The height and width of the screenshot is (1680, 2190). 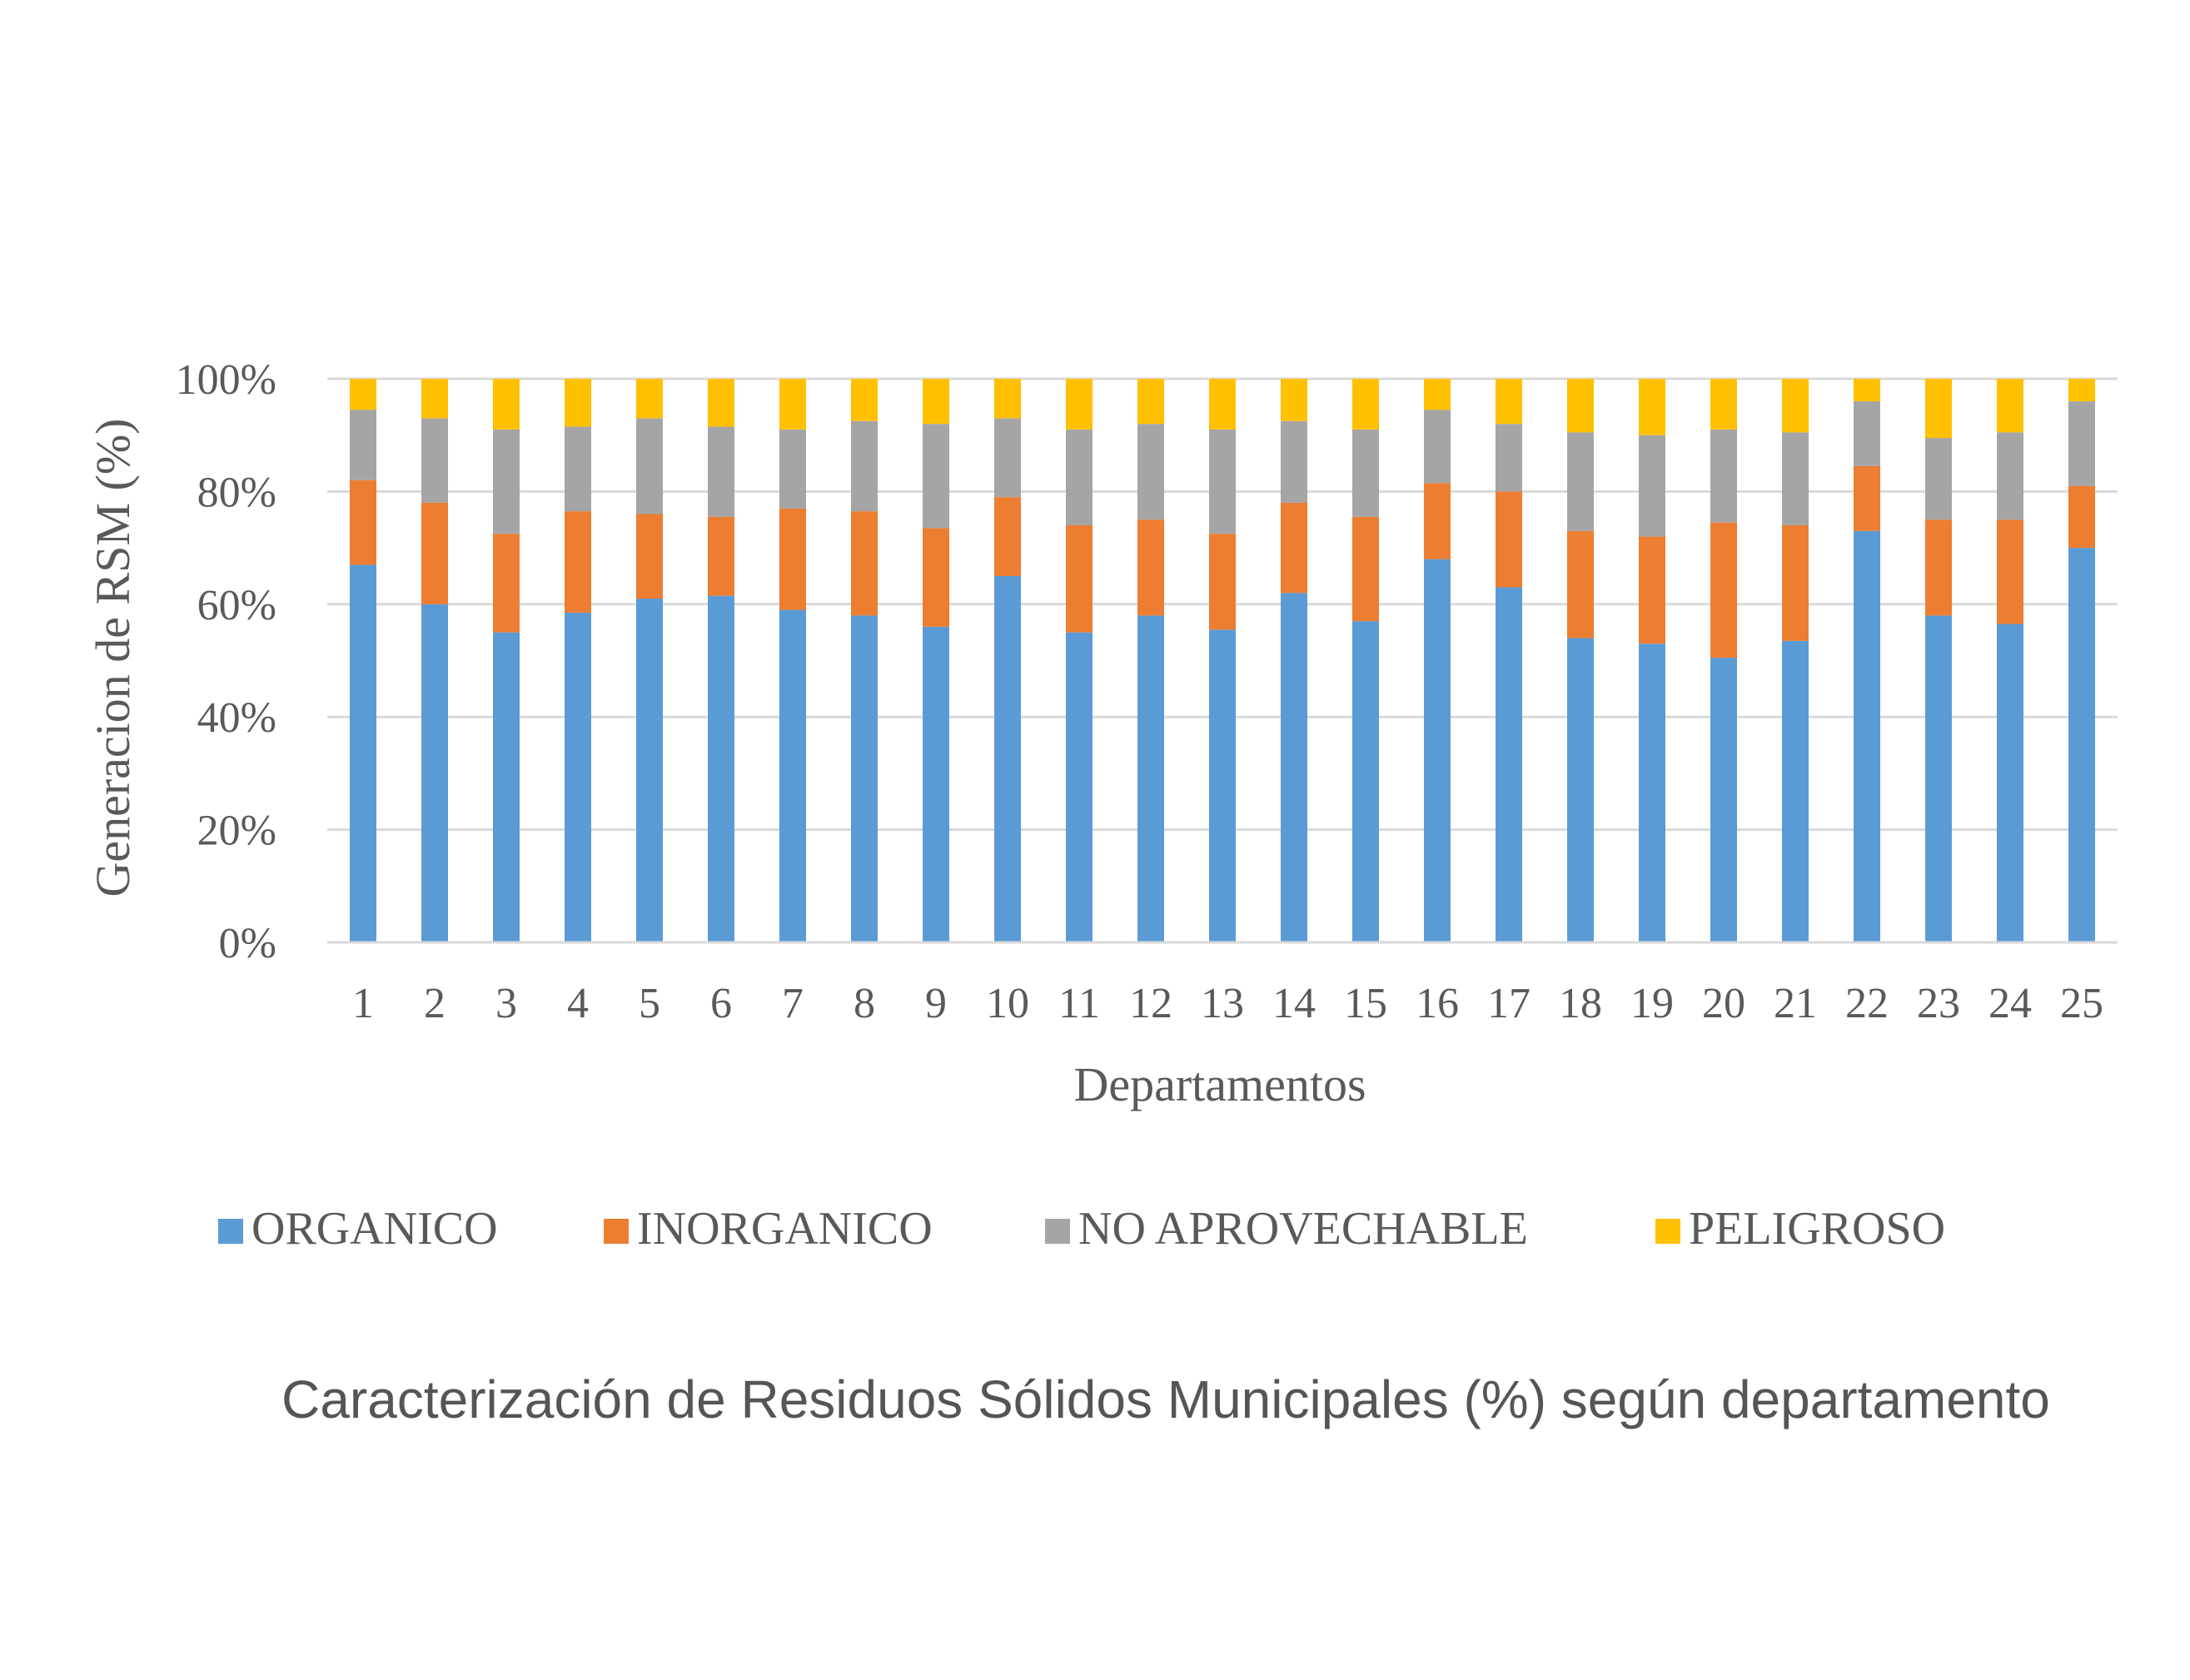 I want to click on legend-item-inorganico: INORGANICO, so click(x=768, y=1229).